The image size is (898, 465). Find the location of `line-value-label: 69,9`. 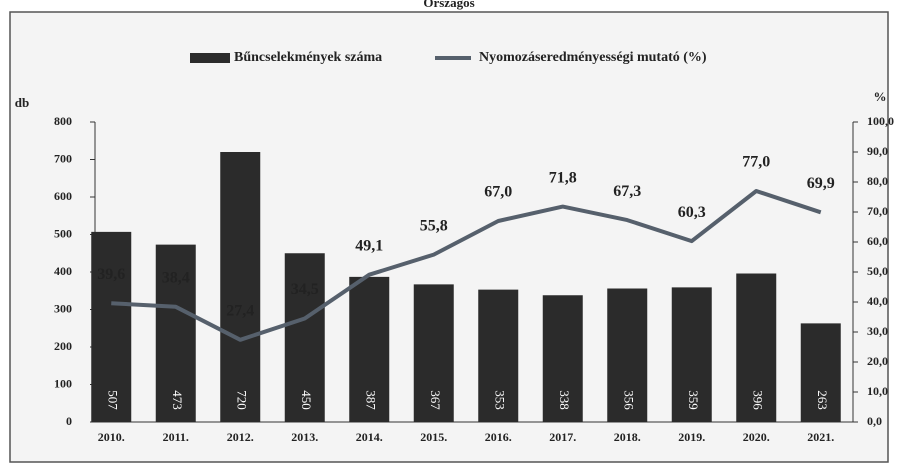

line-value-label: 69,9 is located at coordinates (821, 183).